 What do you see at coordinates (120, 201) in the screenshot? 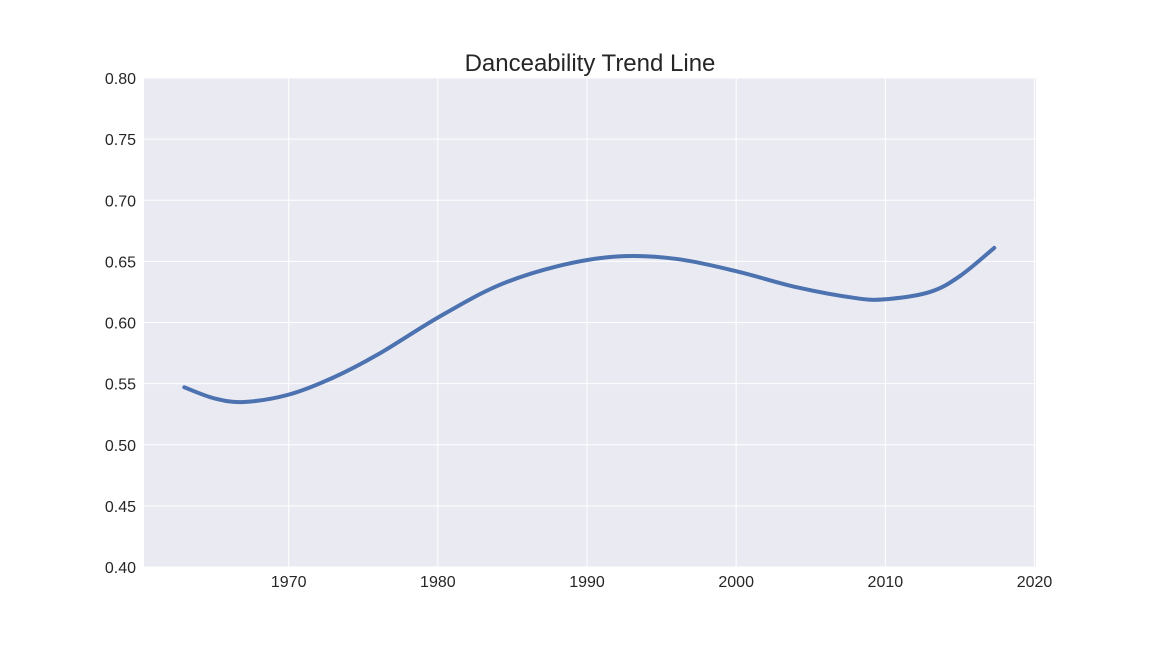
I see `y-tick-label: 0.70` at bounding box center [120, 201].